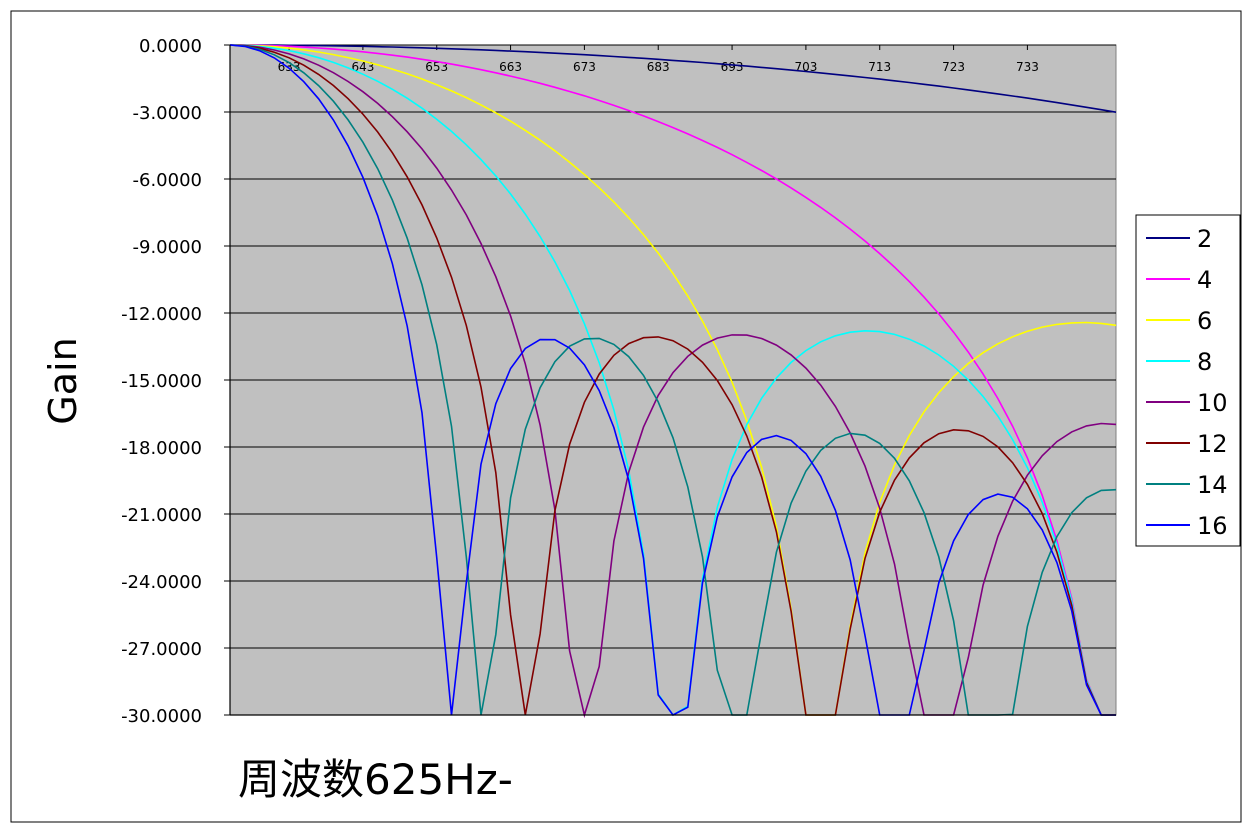 Image resolution: width=1253 pixels, height=838 pixels. Describe the element at coordinates (1212, 485) in the screenshot. I see `legend-label-14: 14` at that location.